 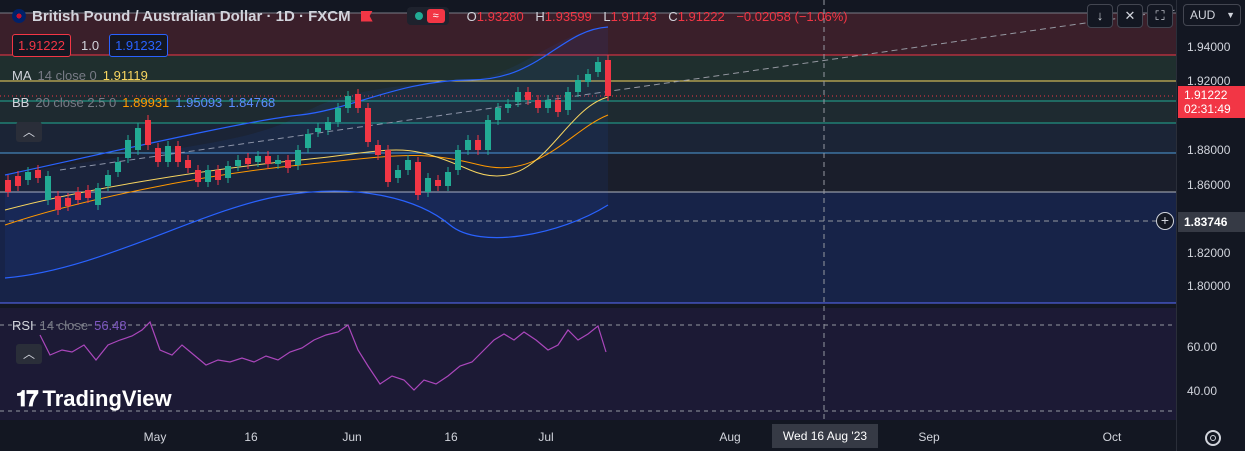 I want to click on collapse-legend-button: ︿, so click(x=29, y=132).